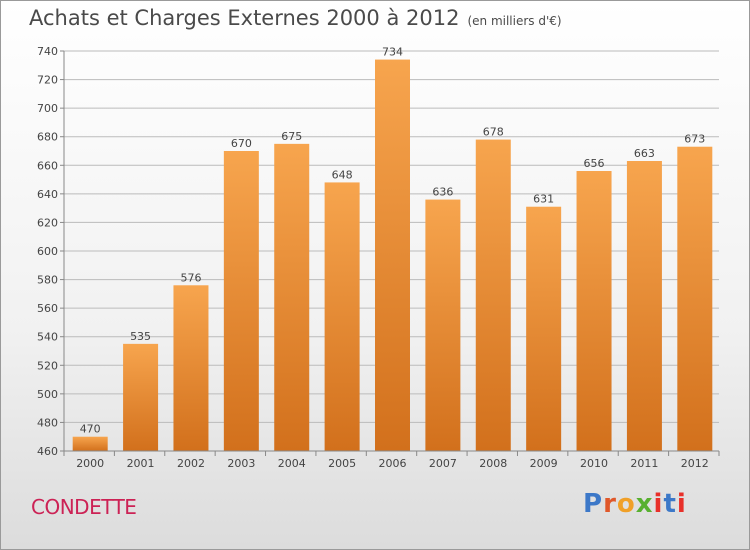 The height and width of the screenshot is (550, 750). What do you see at coordinates (241, 143) in the screenshot?
I see `data-label-2003: 670` at bounding box center [241, 143].